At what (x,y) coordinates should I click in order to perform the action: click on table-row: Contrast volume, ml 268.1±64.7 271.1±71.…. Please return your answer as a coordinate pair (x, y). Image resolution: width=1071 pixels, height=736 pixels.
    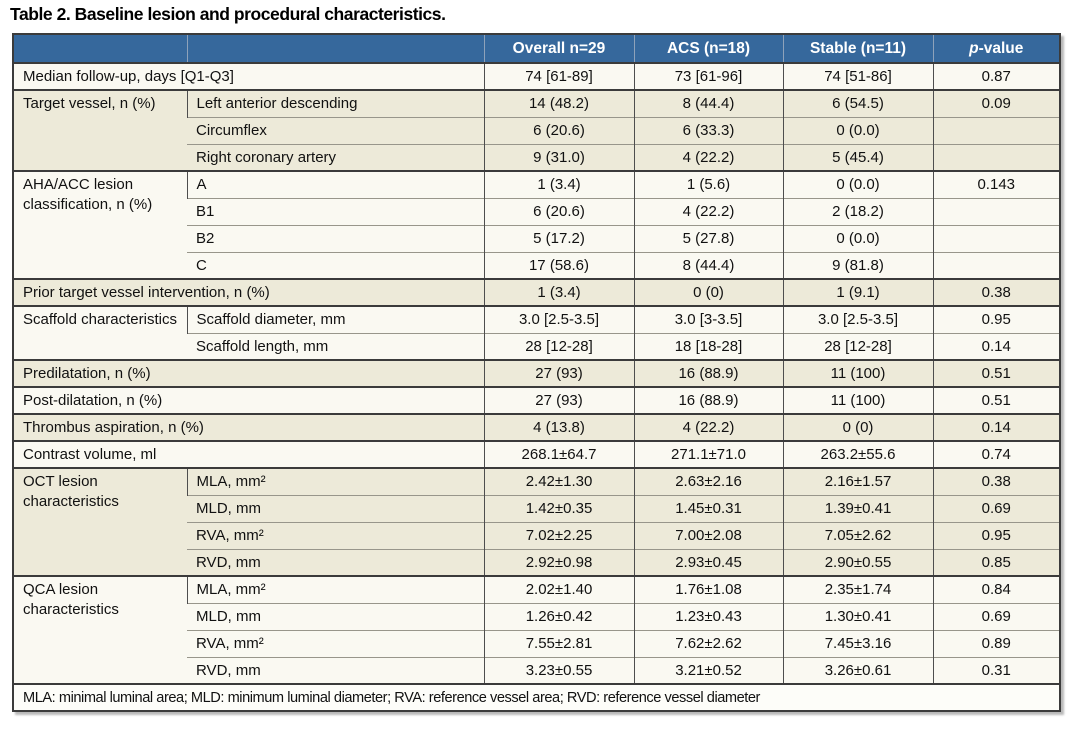
    Looking at the image, I should click on (536, 454).